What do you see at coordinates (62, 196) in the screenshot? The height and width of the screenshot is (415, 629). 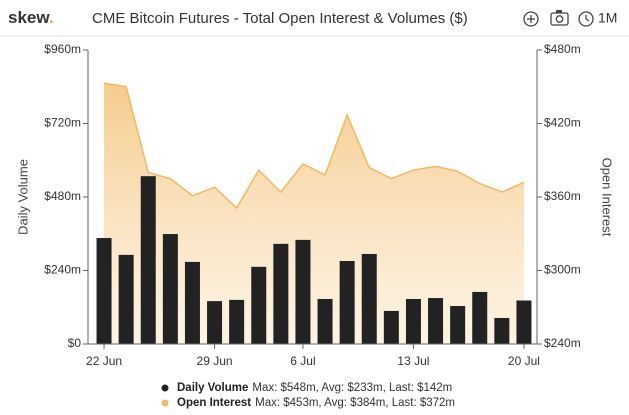 I see `y-tick-label: $480m` at bounding box center [62, 196].